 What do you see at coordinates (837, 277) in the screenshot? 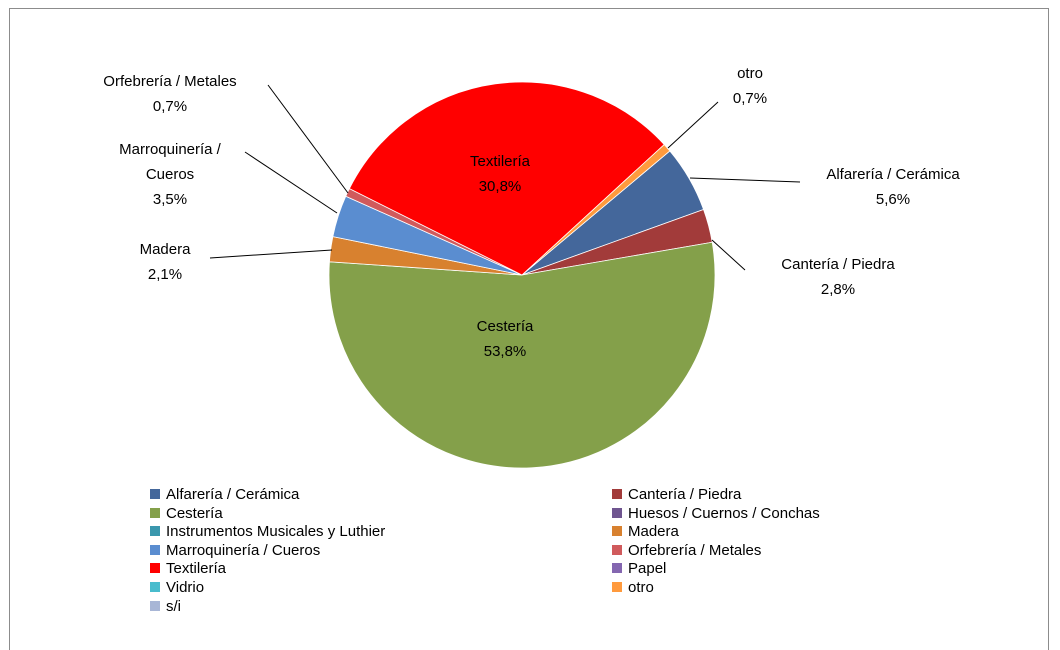
I see `data-label: Cantería / Piedra 2,8%` at bounding box center [837, 277].